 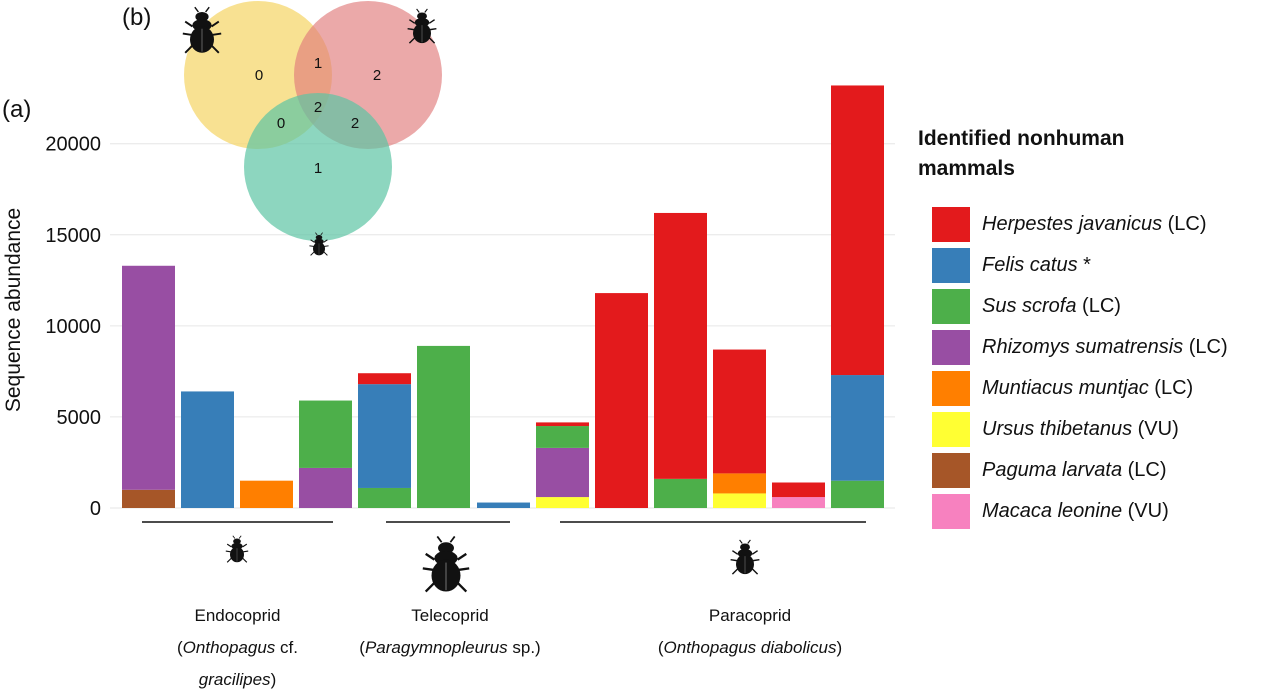 I want to click on bar-5-telecoprid, so click(x=384, y=440).